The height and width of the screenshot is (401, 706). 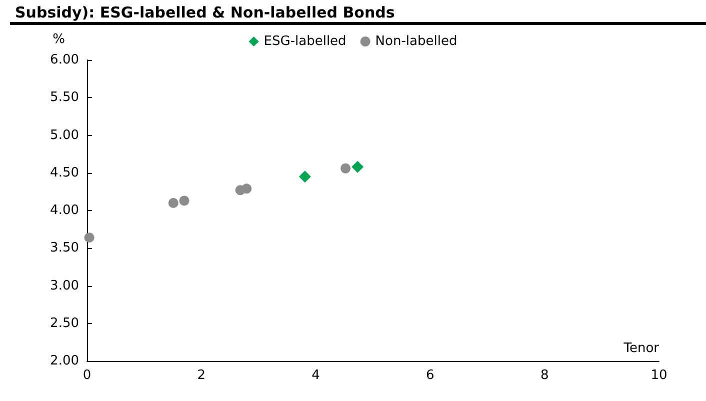 I want to click on y-tick-label: 2.00, so click(x=64, y=361).